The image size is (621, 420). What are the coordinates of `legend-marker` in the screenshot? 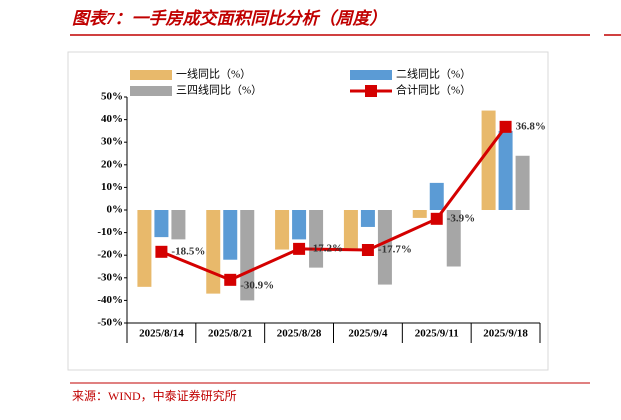 It's located at (371, 91).